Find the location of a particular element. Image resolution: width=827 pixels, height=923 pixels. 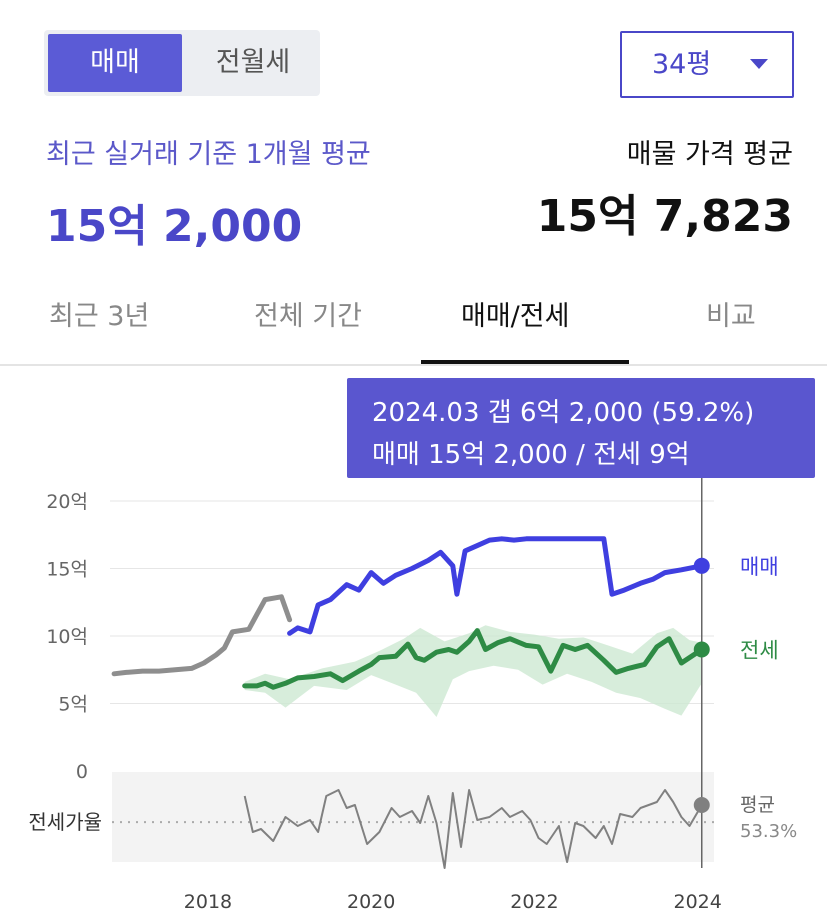

rent-toggle-button: 전월세 is located at coordinates (253, 62).